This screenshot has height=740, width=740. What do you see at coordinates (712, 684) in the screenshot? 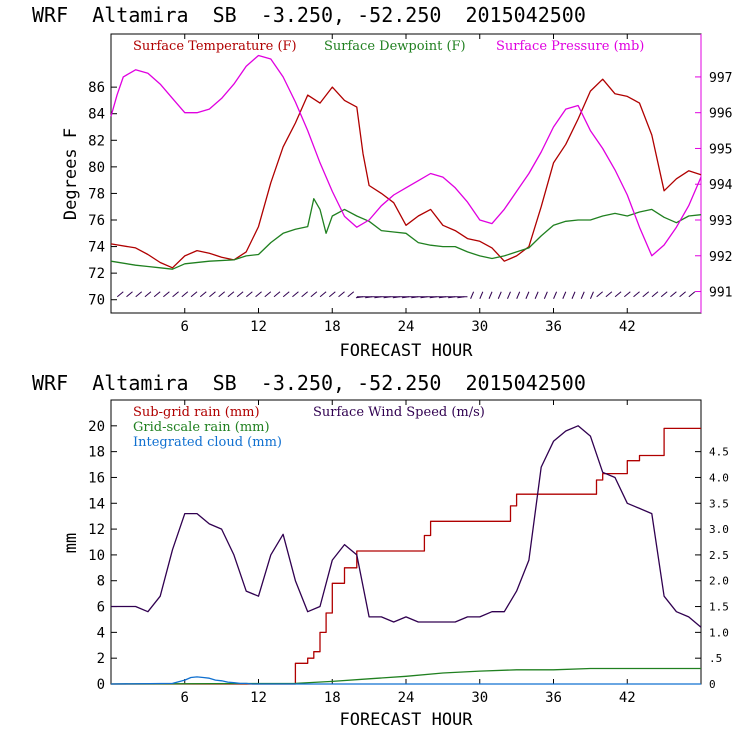
I see `p2-y2tick-label: 0` at bounding box center [712, 684].